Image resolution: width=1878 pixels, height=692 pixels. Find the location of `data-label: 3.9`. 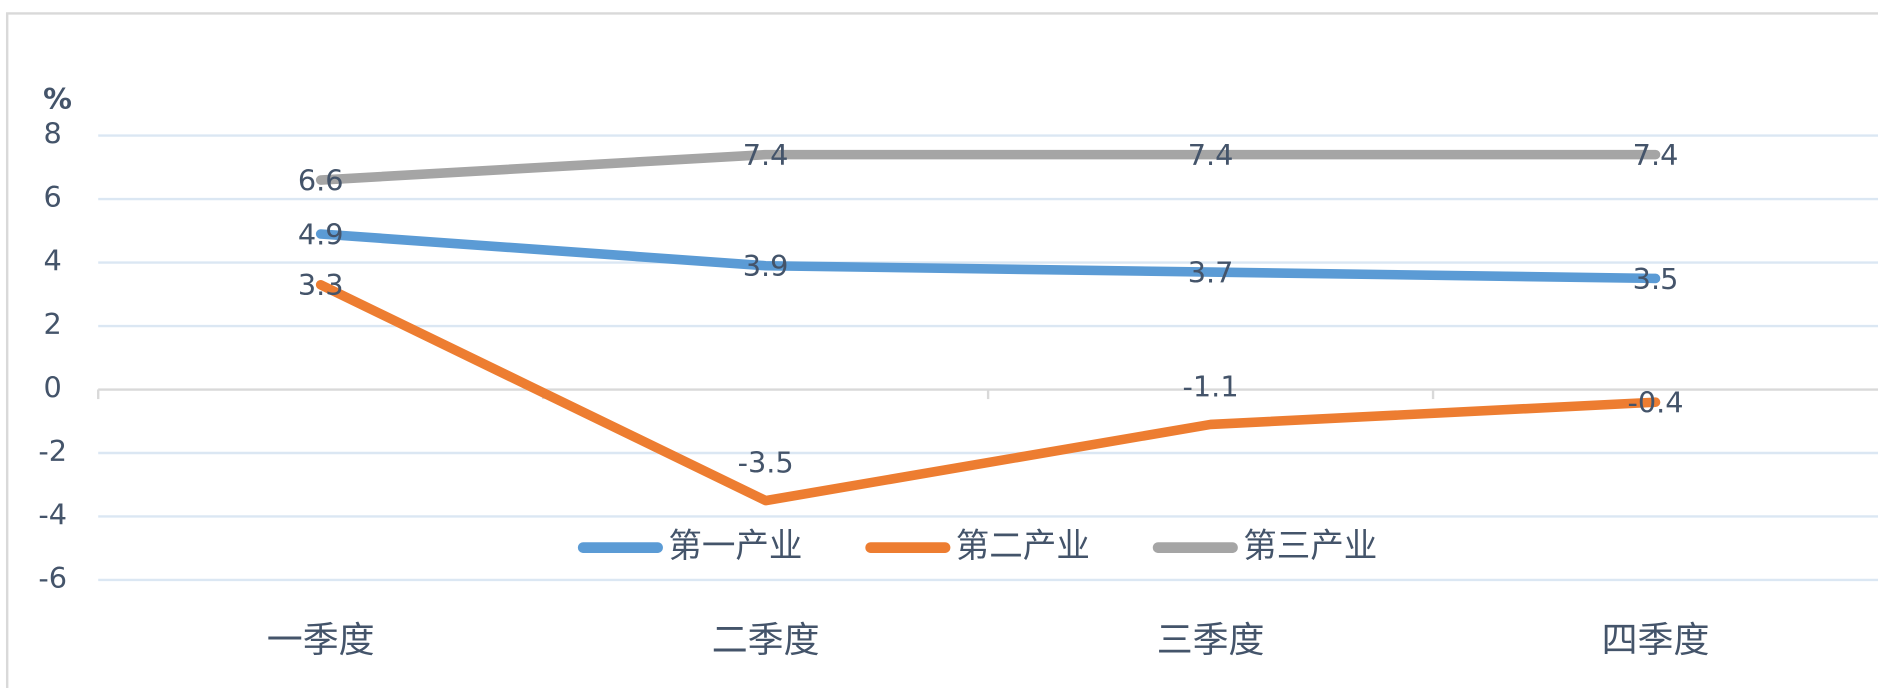

data-label: 3.9 is located at coordinates (766, 266).